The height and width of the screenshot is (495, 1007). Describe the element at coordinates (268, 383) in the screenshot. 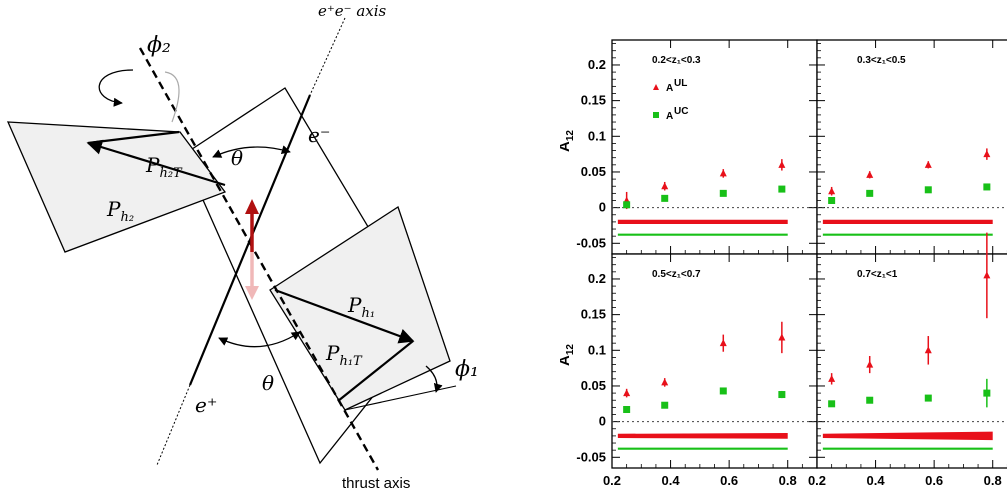

I see `theta-bottom-label: θ` at that location.